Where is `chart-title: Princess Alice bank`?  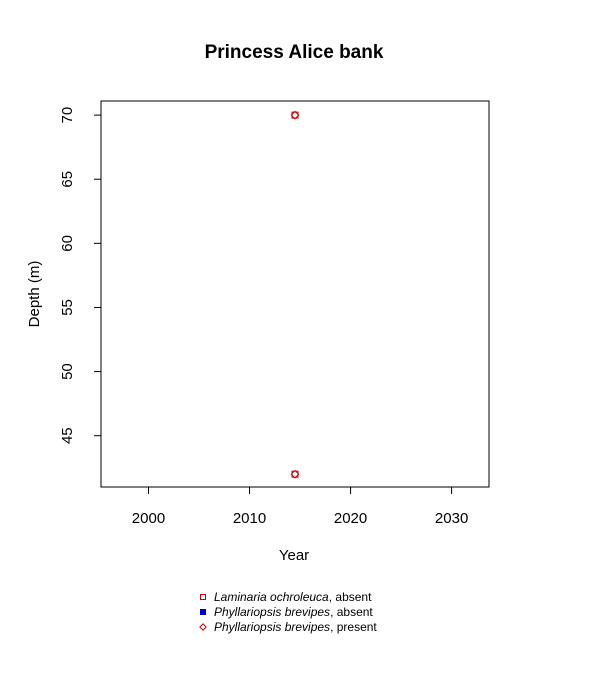 chart-title: Princess Alice bank is located at coordinates (294, 52).